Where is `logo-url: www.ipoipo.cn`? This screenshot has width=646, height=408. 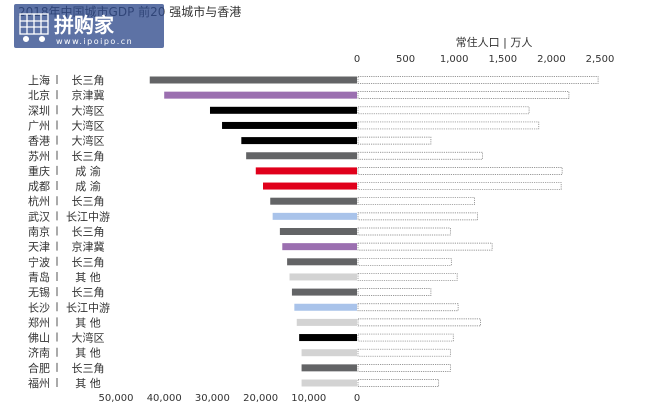 logo-url: www.ipoipo.cn is located at coordinates (94, 41).